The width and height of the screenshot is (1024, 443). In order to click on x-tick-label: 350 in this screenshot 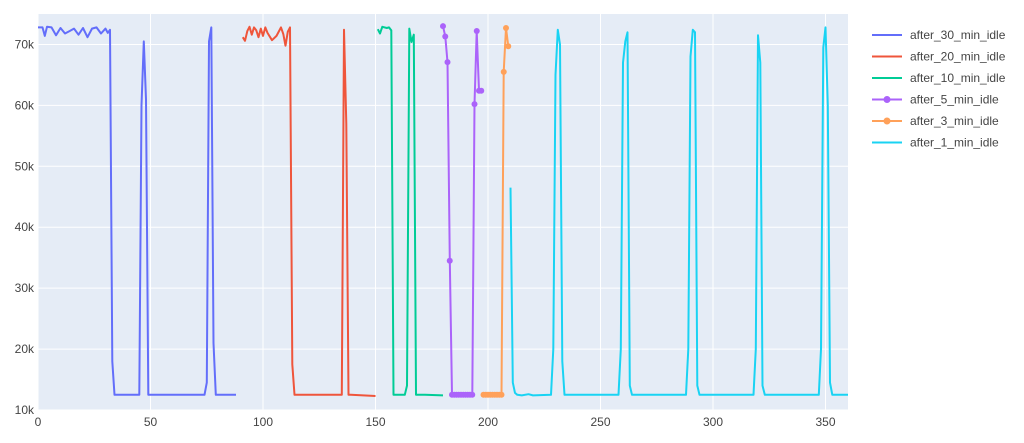, I will do `click(825, 422)`.